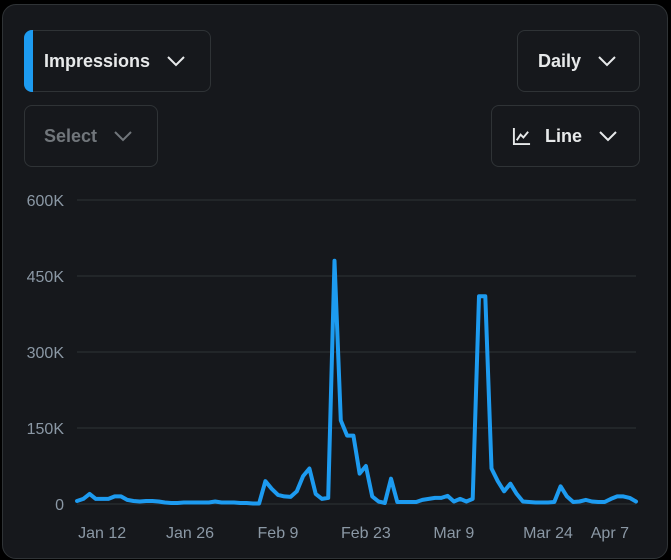 The height and width of the screenshot is (560, 671). Describe the element at coordinates (71, 135) in the screenshot. I see `secondary-metric-placeholder: Select` at that location.